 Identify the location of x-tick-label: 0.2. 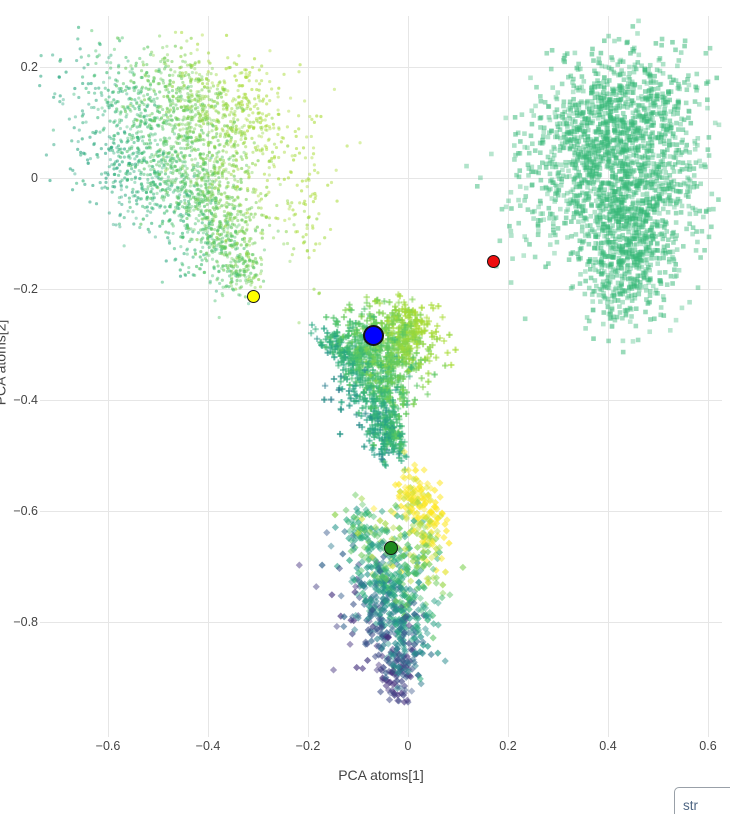
(508, 746).